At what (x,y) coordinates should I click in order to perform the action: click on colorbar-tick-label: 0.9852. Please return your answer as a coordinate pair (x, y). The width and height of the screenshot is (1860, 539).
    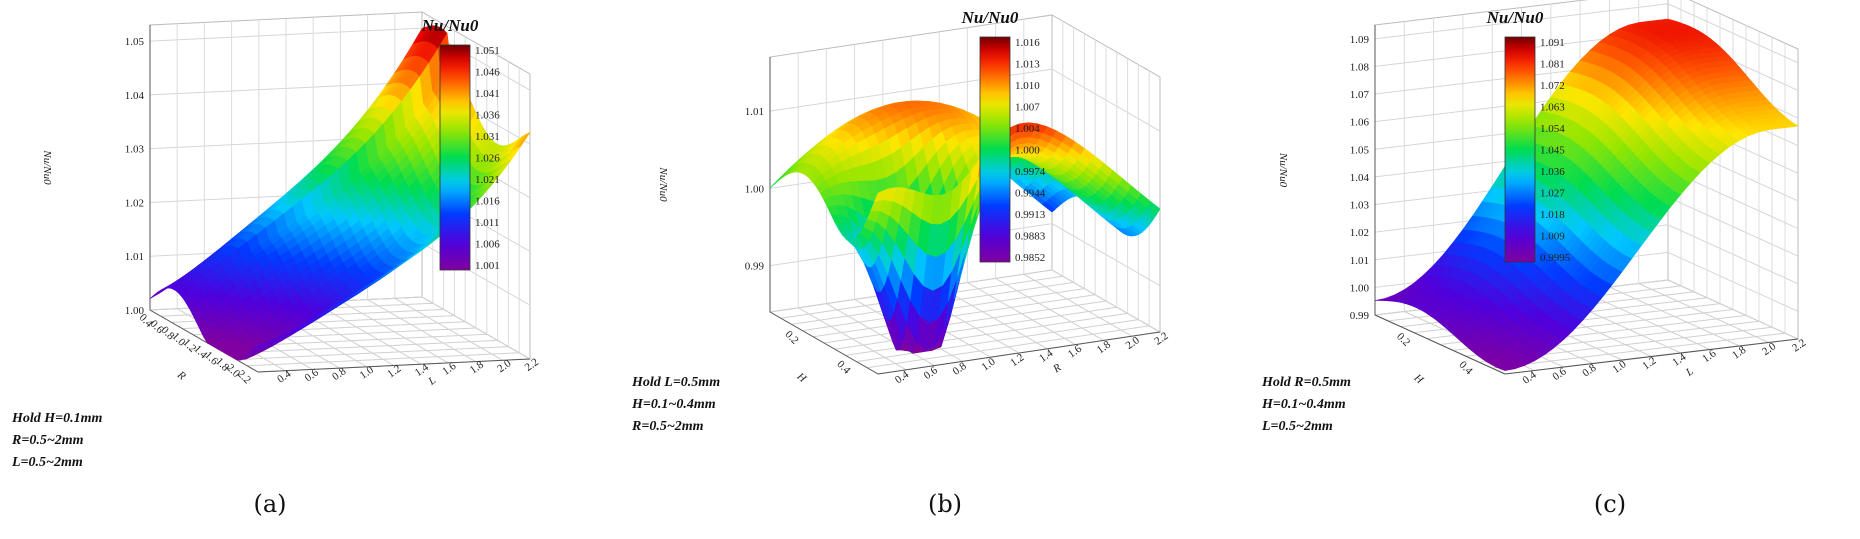
    Looking at the image, I should click on (1030, 258).